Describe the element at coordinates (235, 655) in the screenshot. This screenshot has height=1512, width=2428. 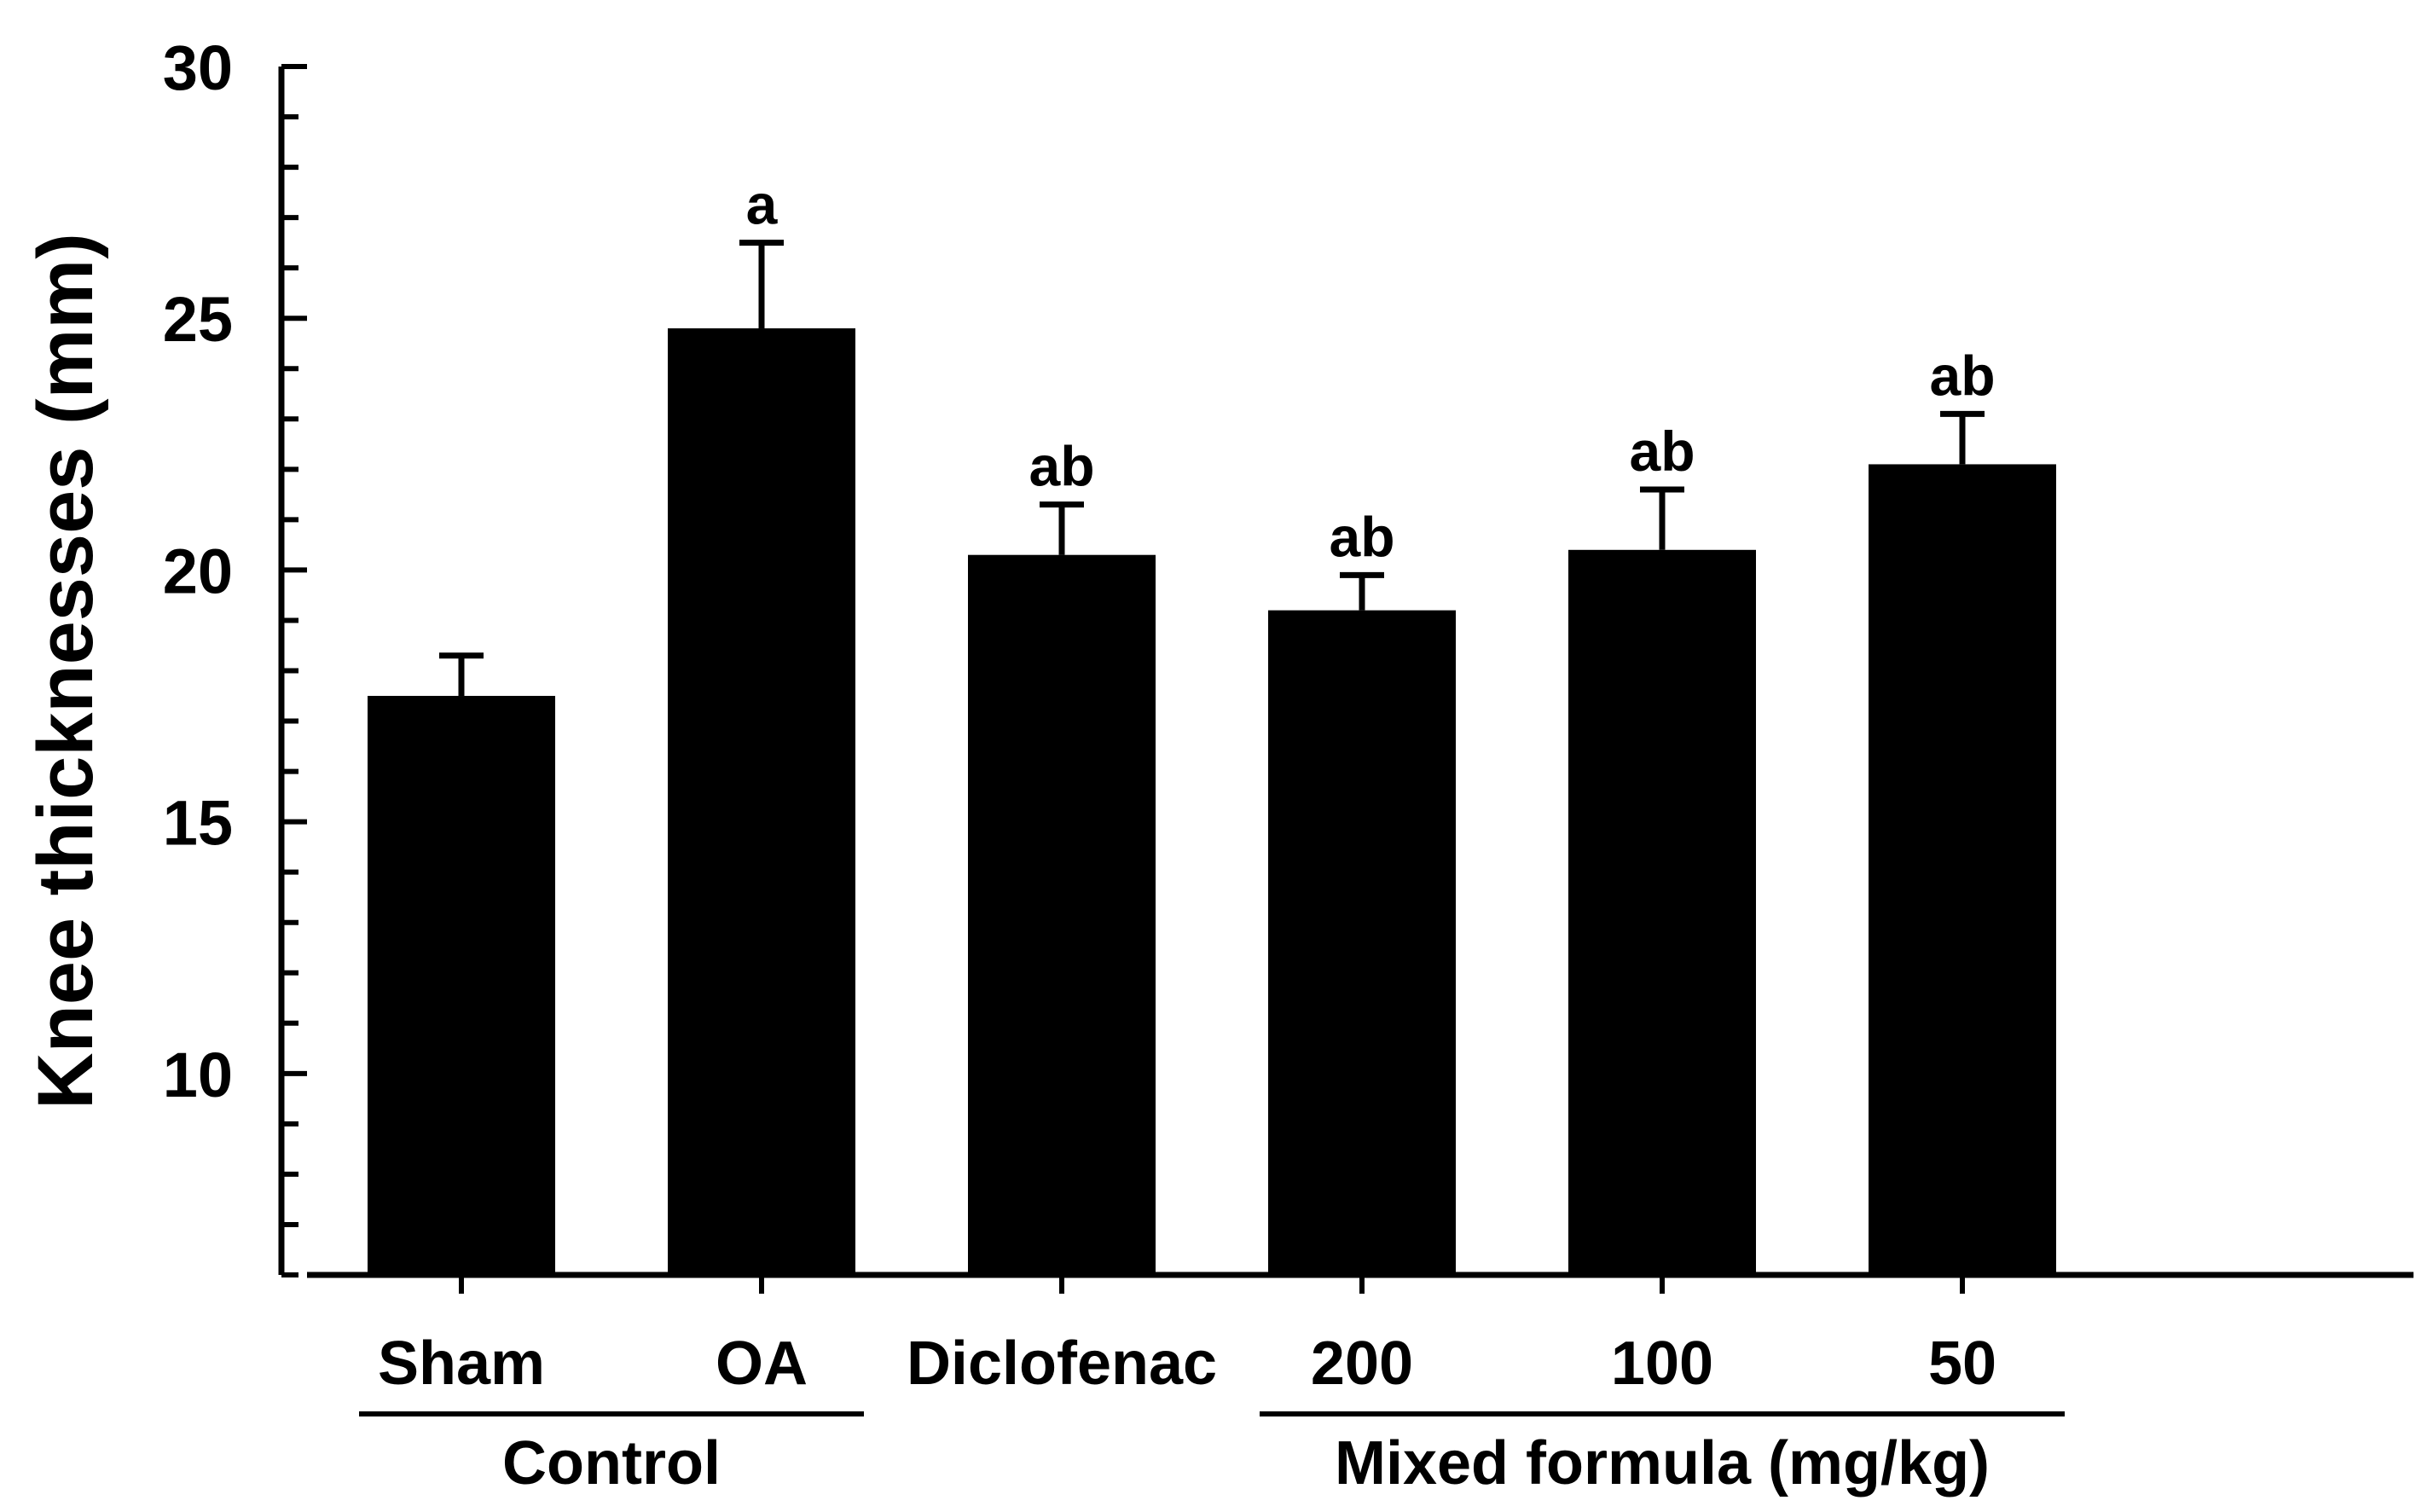
I see `y-axis: 10 15 20 25 30` at that location.